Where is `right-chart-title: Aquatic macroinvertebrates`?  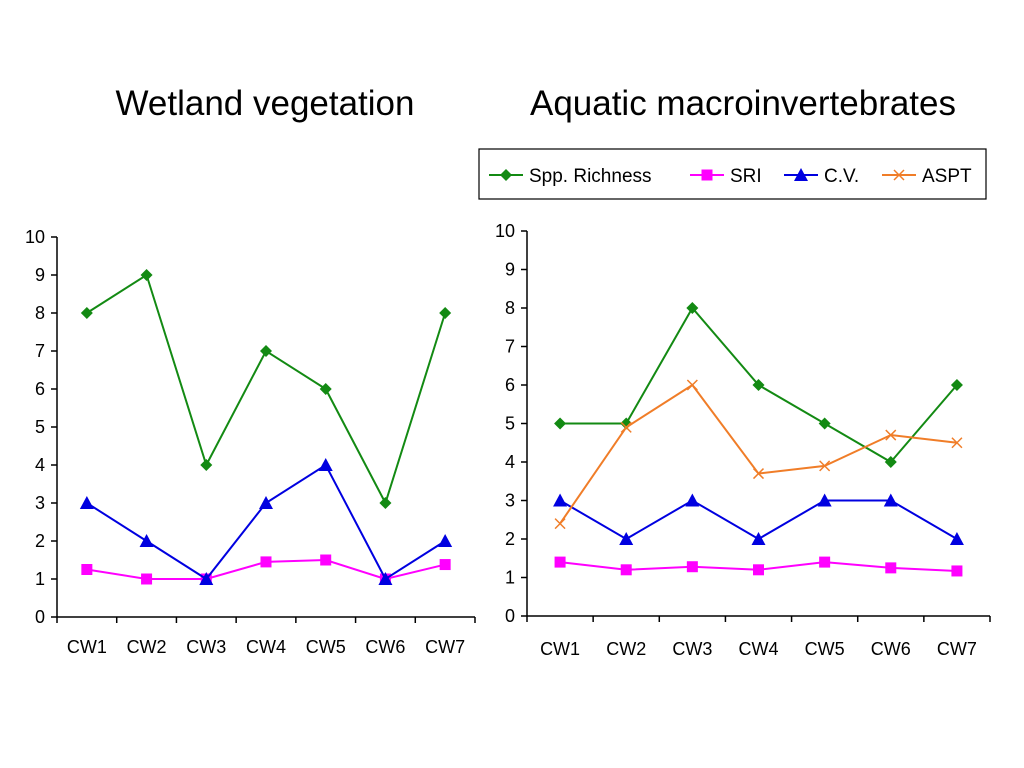 right-chart-title: Aquatic macroinvertebrates is located at coordinates (743, 103).